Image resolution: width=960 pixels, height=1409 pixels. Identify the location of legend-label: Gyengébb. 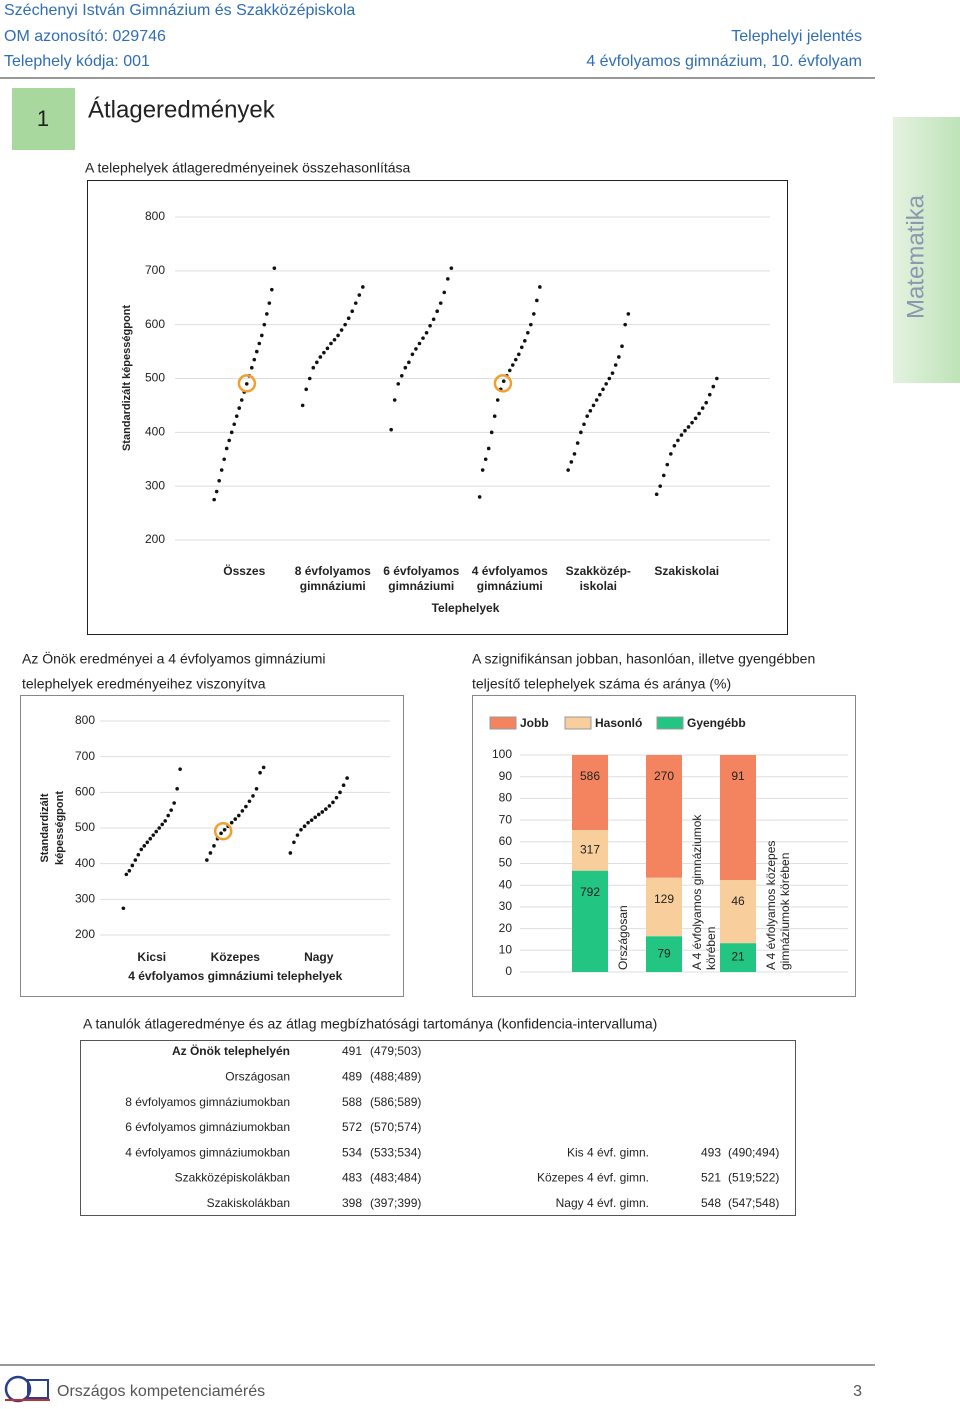
(716, 723).